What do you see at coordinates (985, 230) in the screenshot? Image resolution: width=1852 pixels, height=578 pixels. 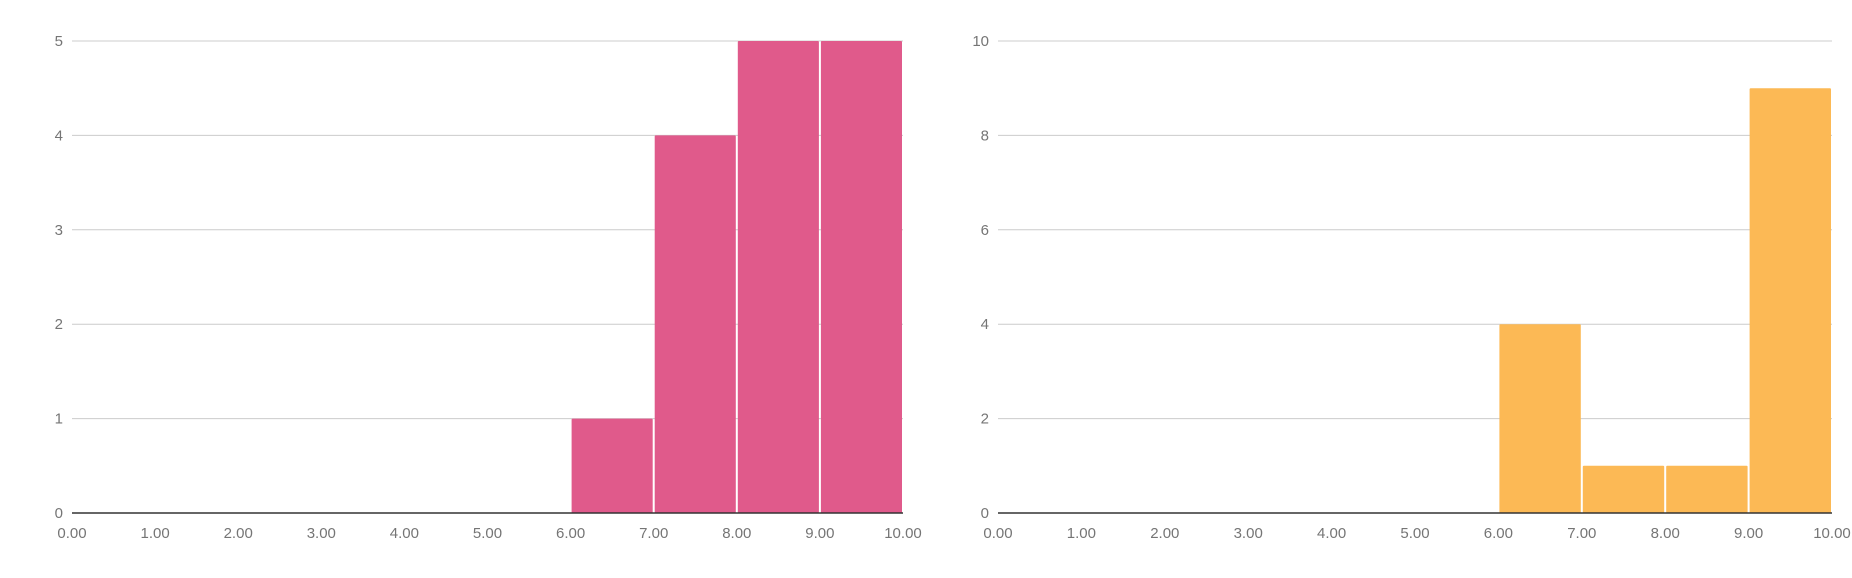 I see `y-tick-label: 6` at bounding box center [985, 230].